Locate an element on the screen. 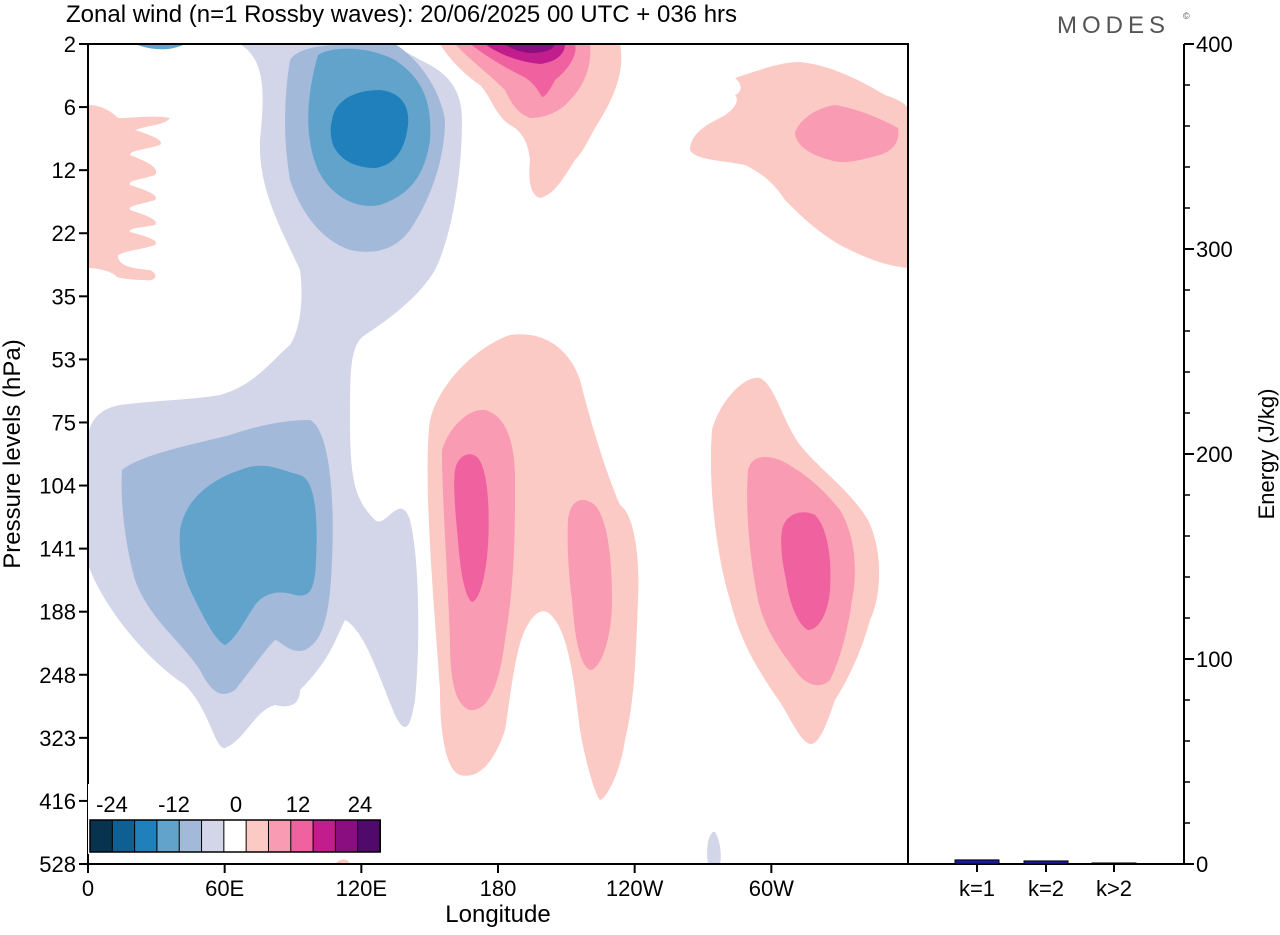 The height and width of the screenshot is (935, 1280). energy-cat-label-0: k=1 is located at coordinates (977, 888).